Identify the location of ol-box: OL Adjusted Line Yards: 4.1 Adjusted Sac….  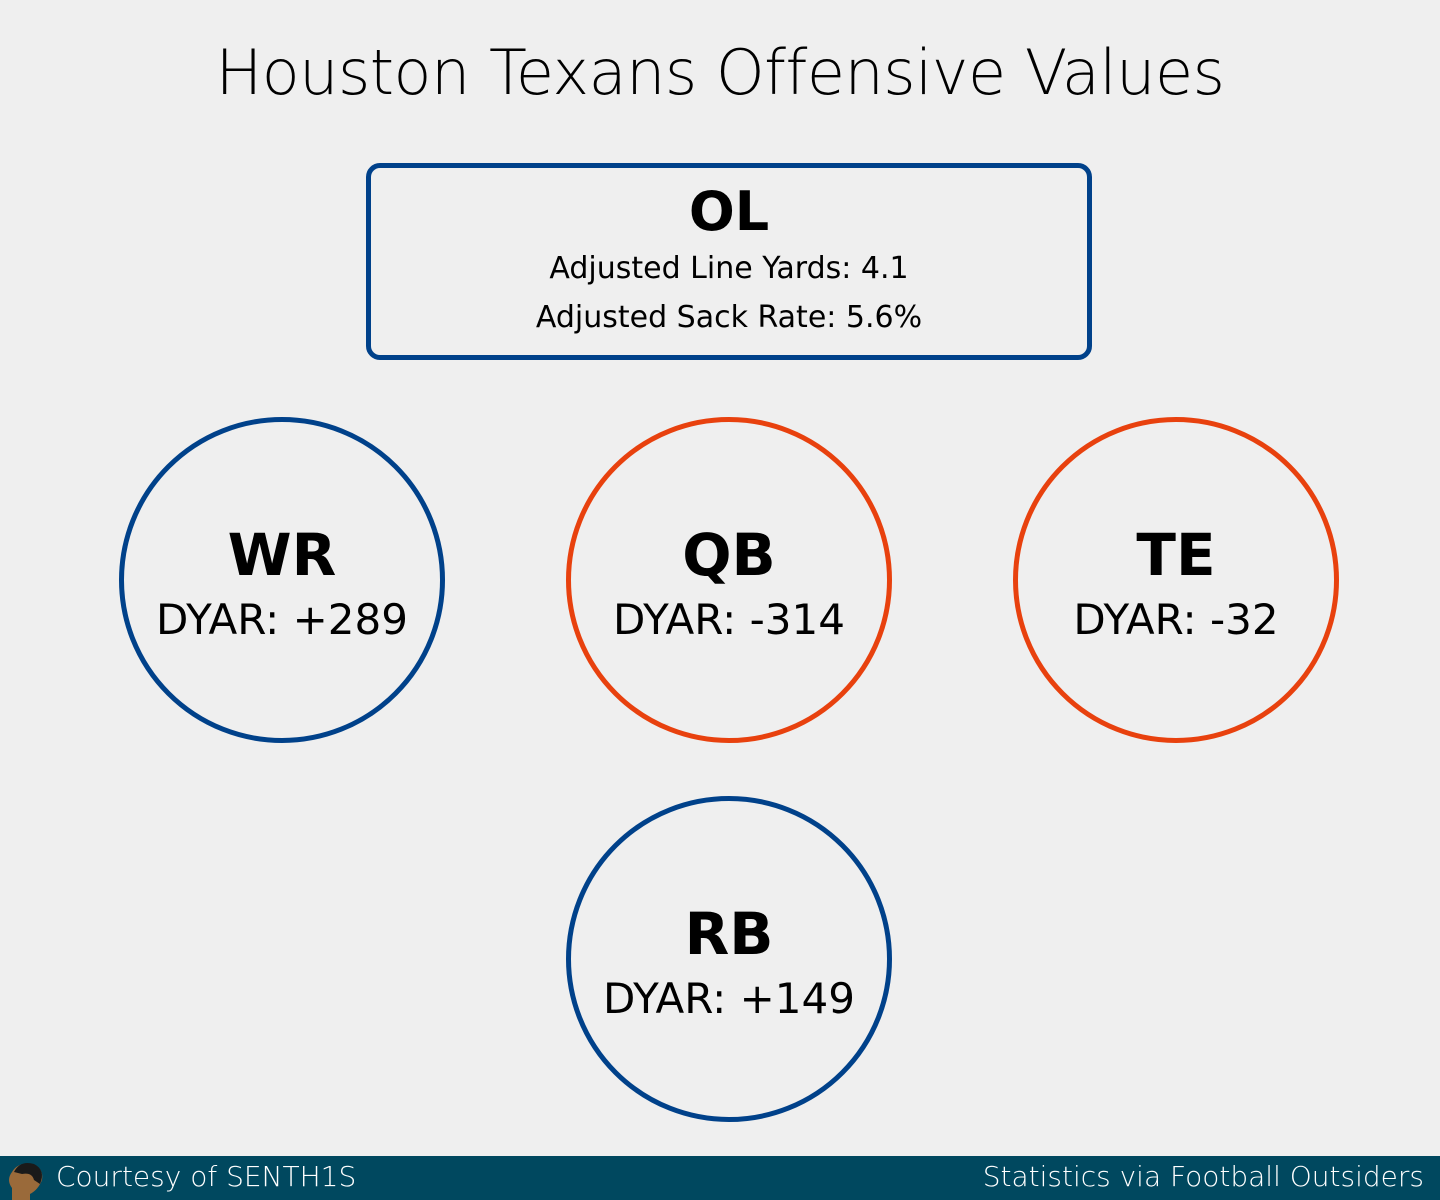
(729, 261).